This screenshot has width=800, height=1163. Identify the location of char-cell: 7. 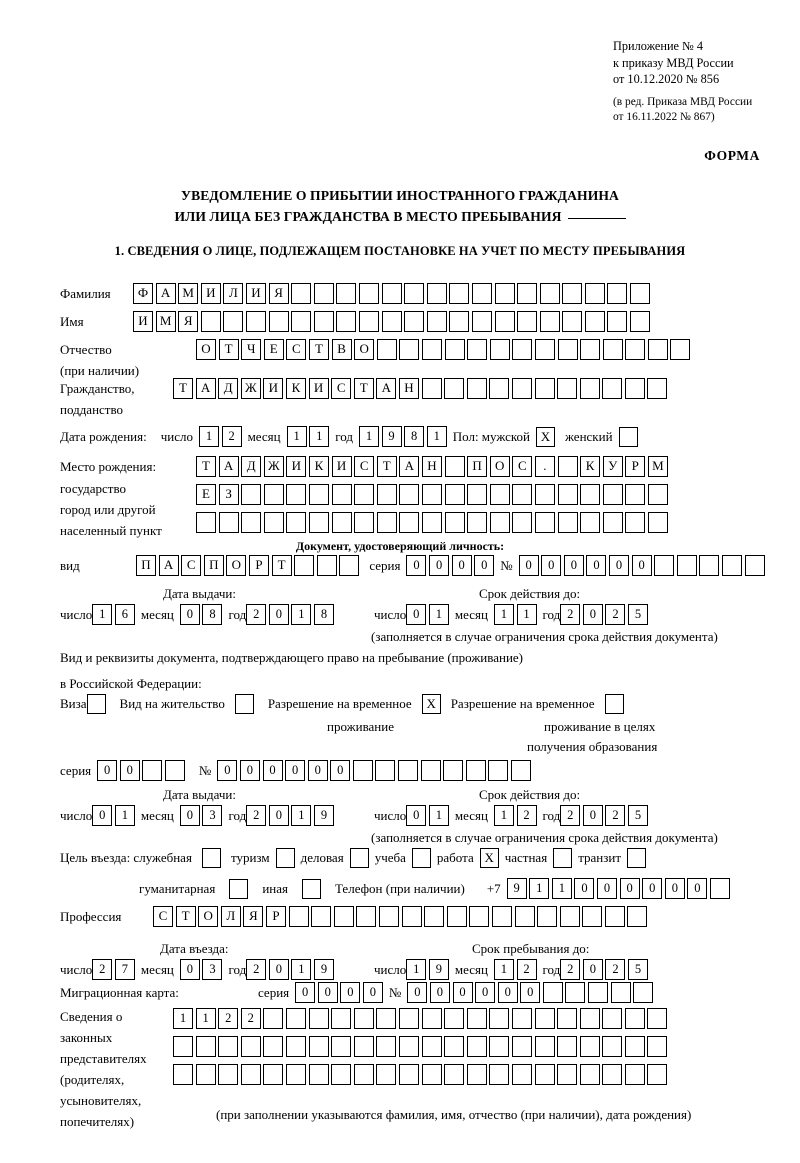
(124, 969).